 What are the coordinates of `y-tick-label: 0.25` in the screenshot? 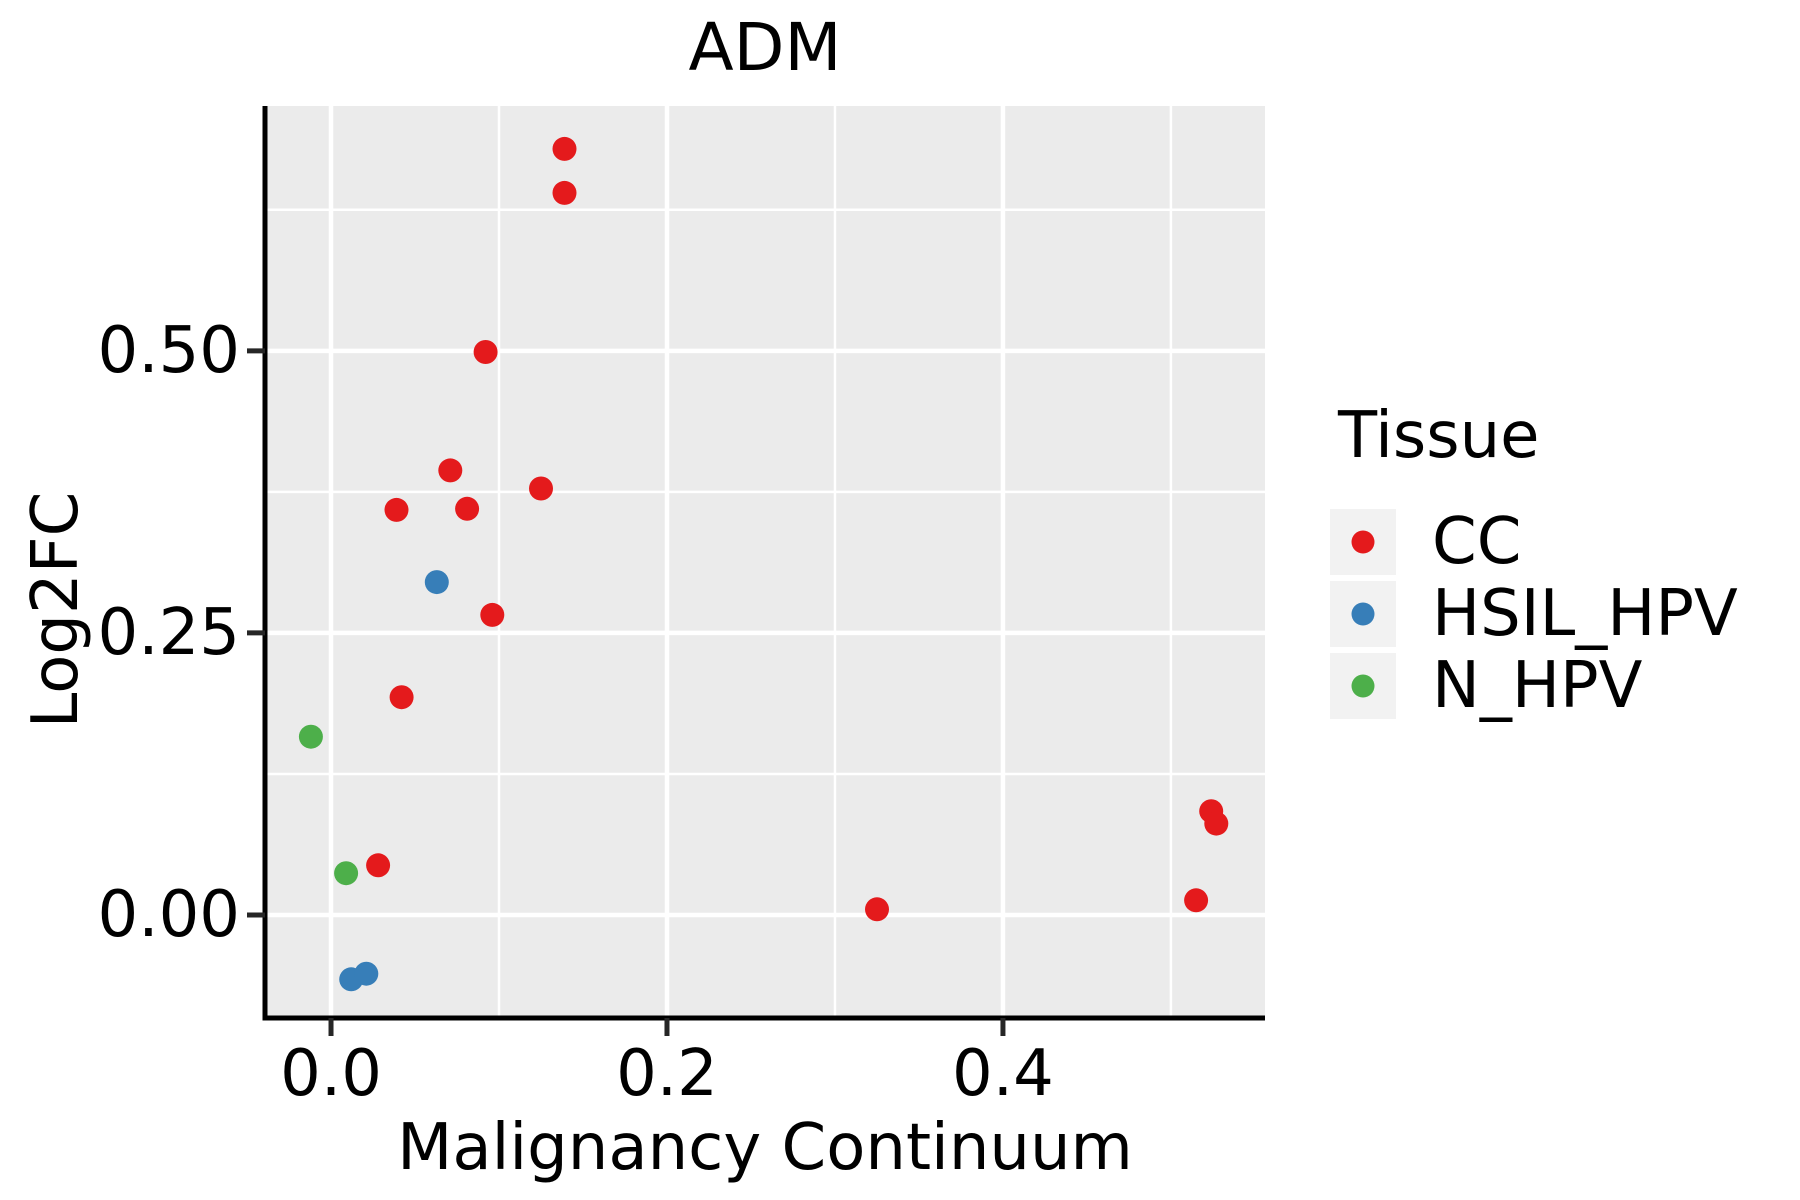 It's located at (169, 632).